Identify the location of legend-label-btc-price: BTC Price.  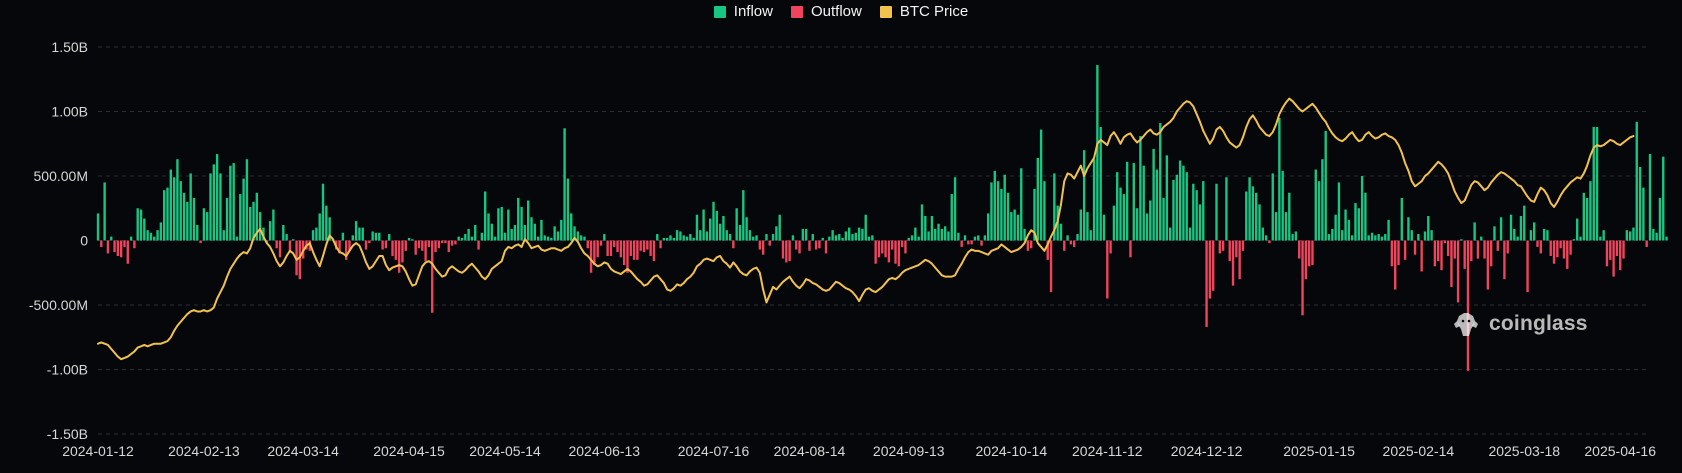
(934, 11).